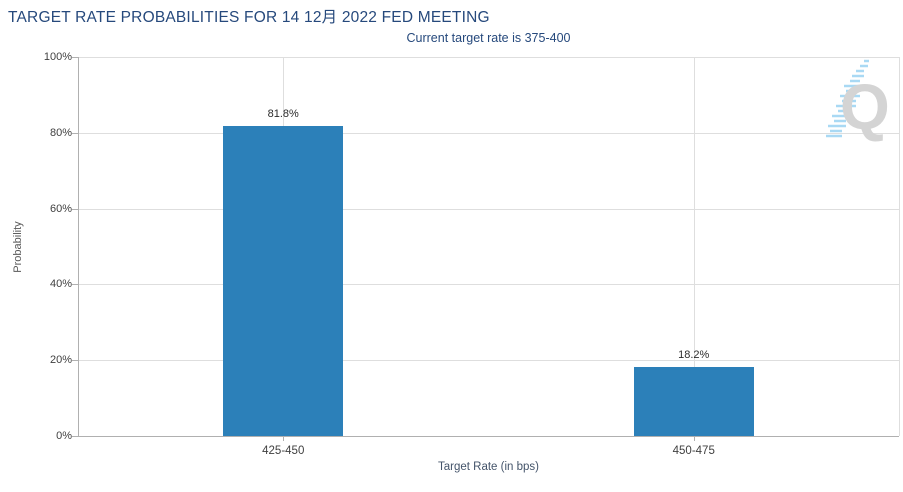 This screenshot has width=903, height=492. Describe the element at coordinates (488, 38) in the screenshot. I see `chart-subtitle: Current target rate is 375-400` at that location.